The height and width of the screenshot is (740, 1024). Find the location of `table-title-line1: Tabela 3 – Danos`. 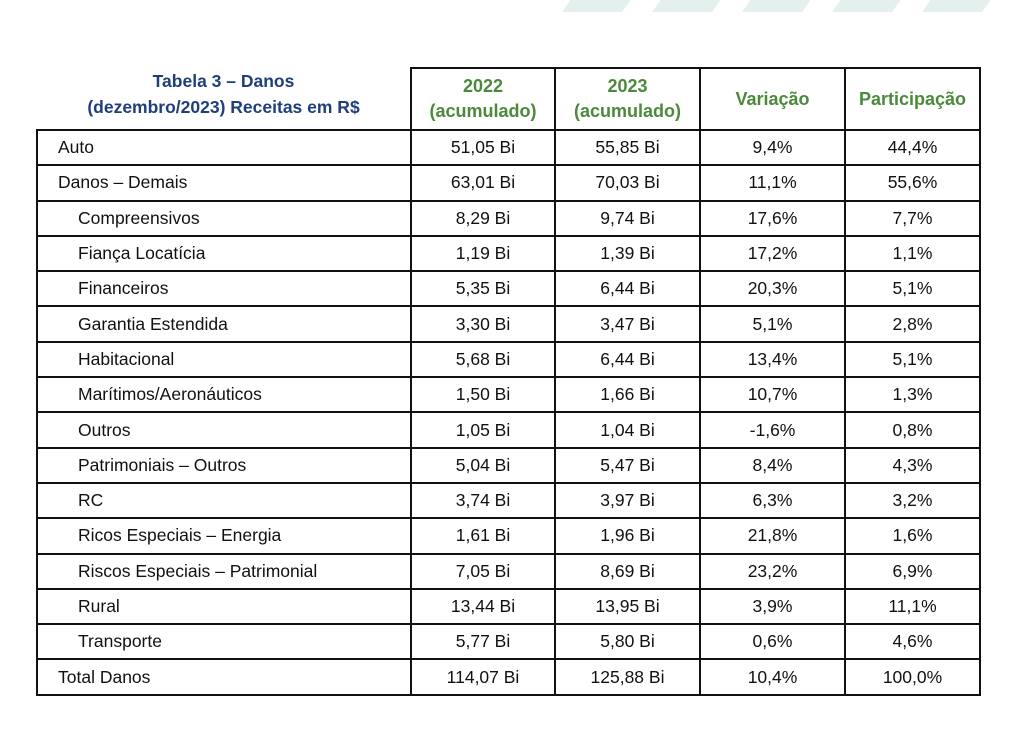

table-title-line1: Tabela 3 – Danos is located at coordinates (223, 81).